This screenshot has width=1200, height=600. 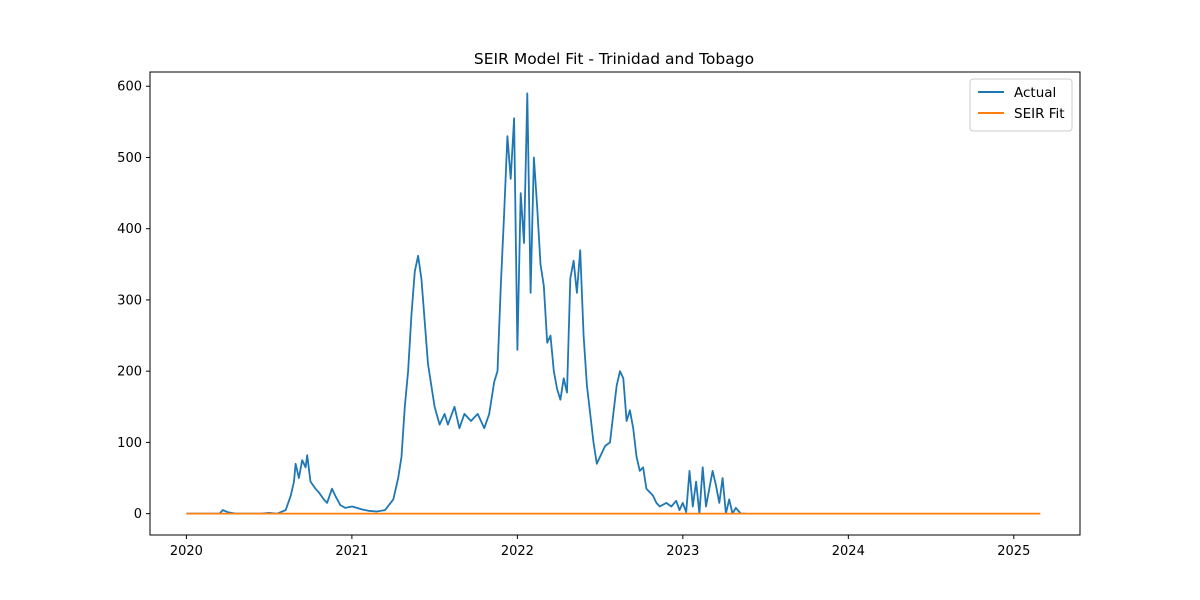 What do you see at coordinates (682, 551) in the screenshot?
I see `x-tick-label: 2023` at bounding box center [682, 551].